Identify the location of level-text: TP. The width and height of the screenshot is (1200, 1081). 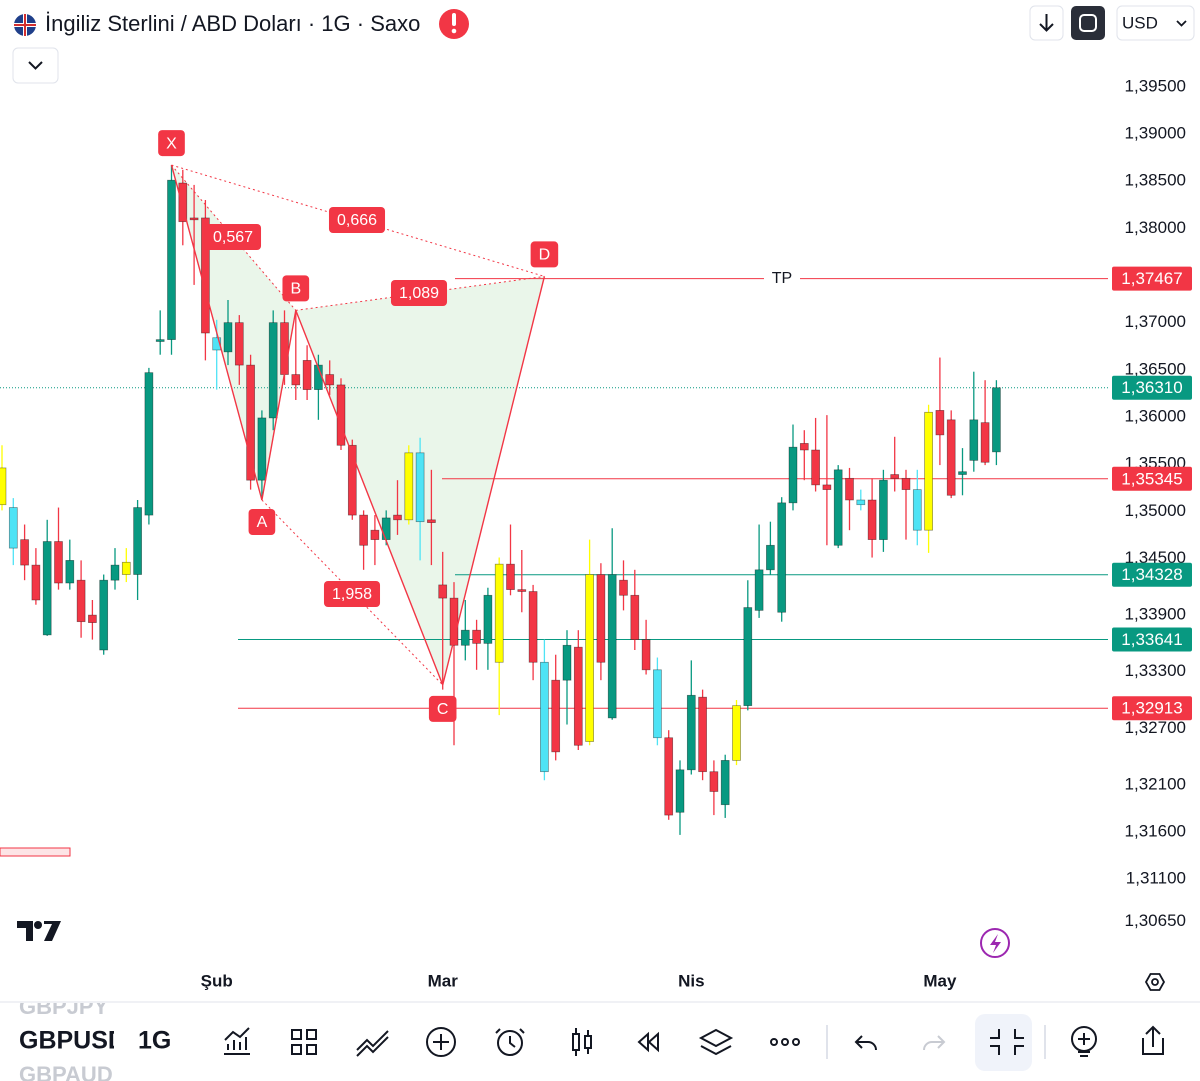
(782, 278).